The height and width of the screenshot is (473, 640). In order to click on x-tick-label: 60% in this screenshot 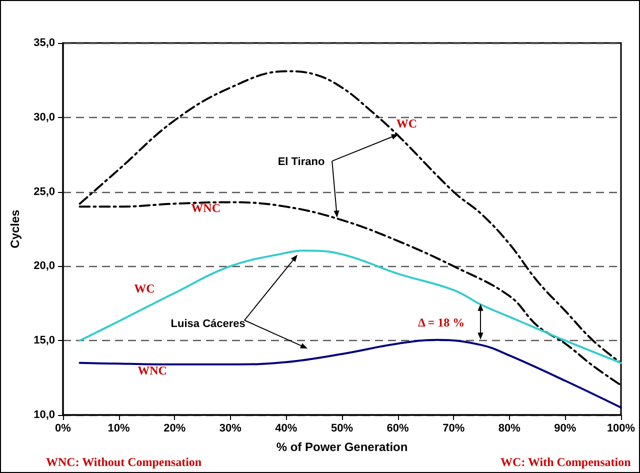, I will do `click(398, 428)`.